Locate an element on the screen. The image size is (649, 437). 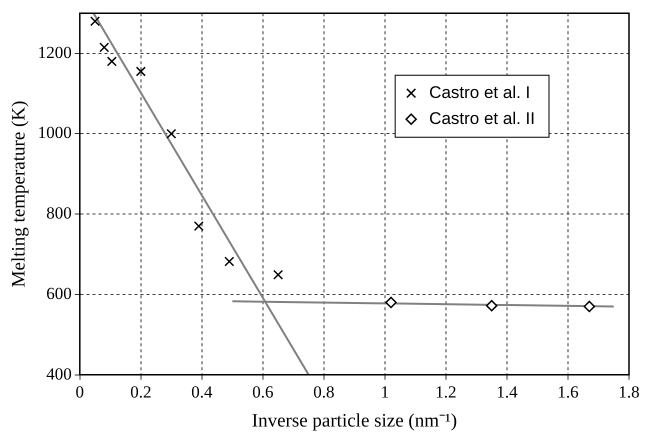
x-tick-label: 1.8 is located at coordinates (629, 392).